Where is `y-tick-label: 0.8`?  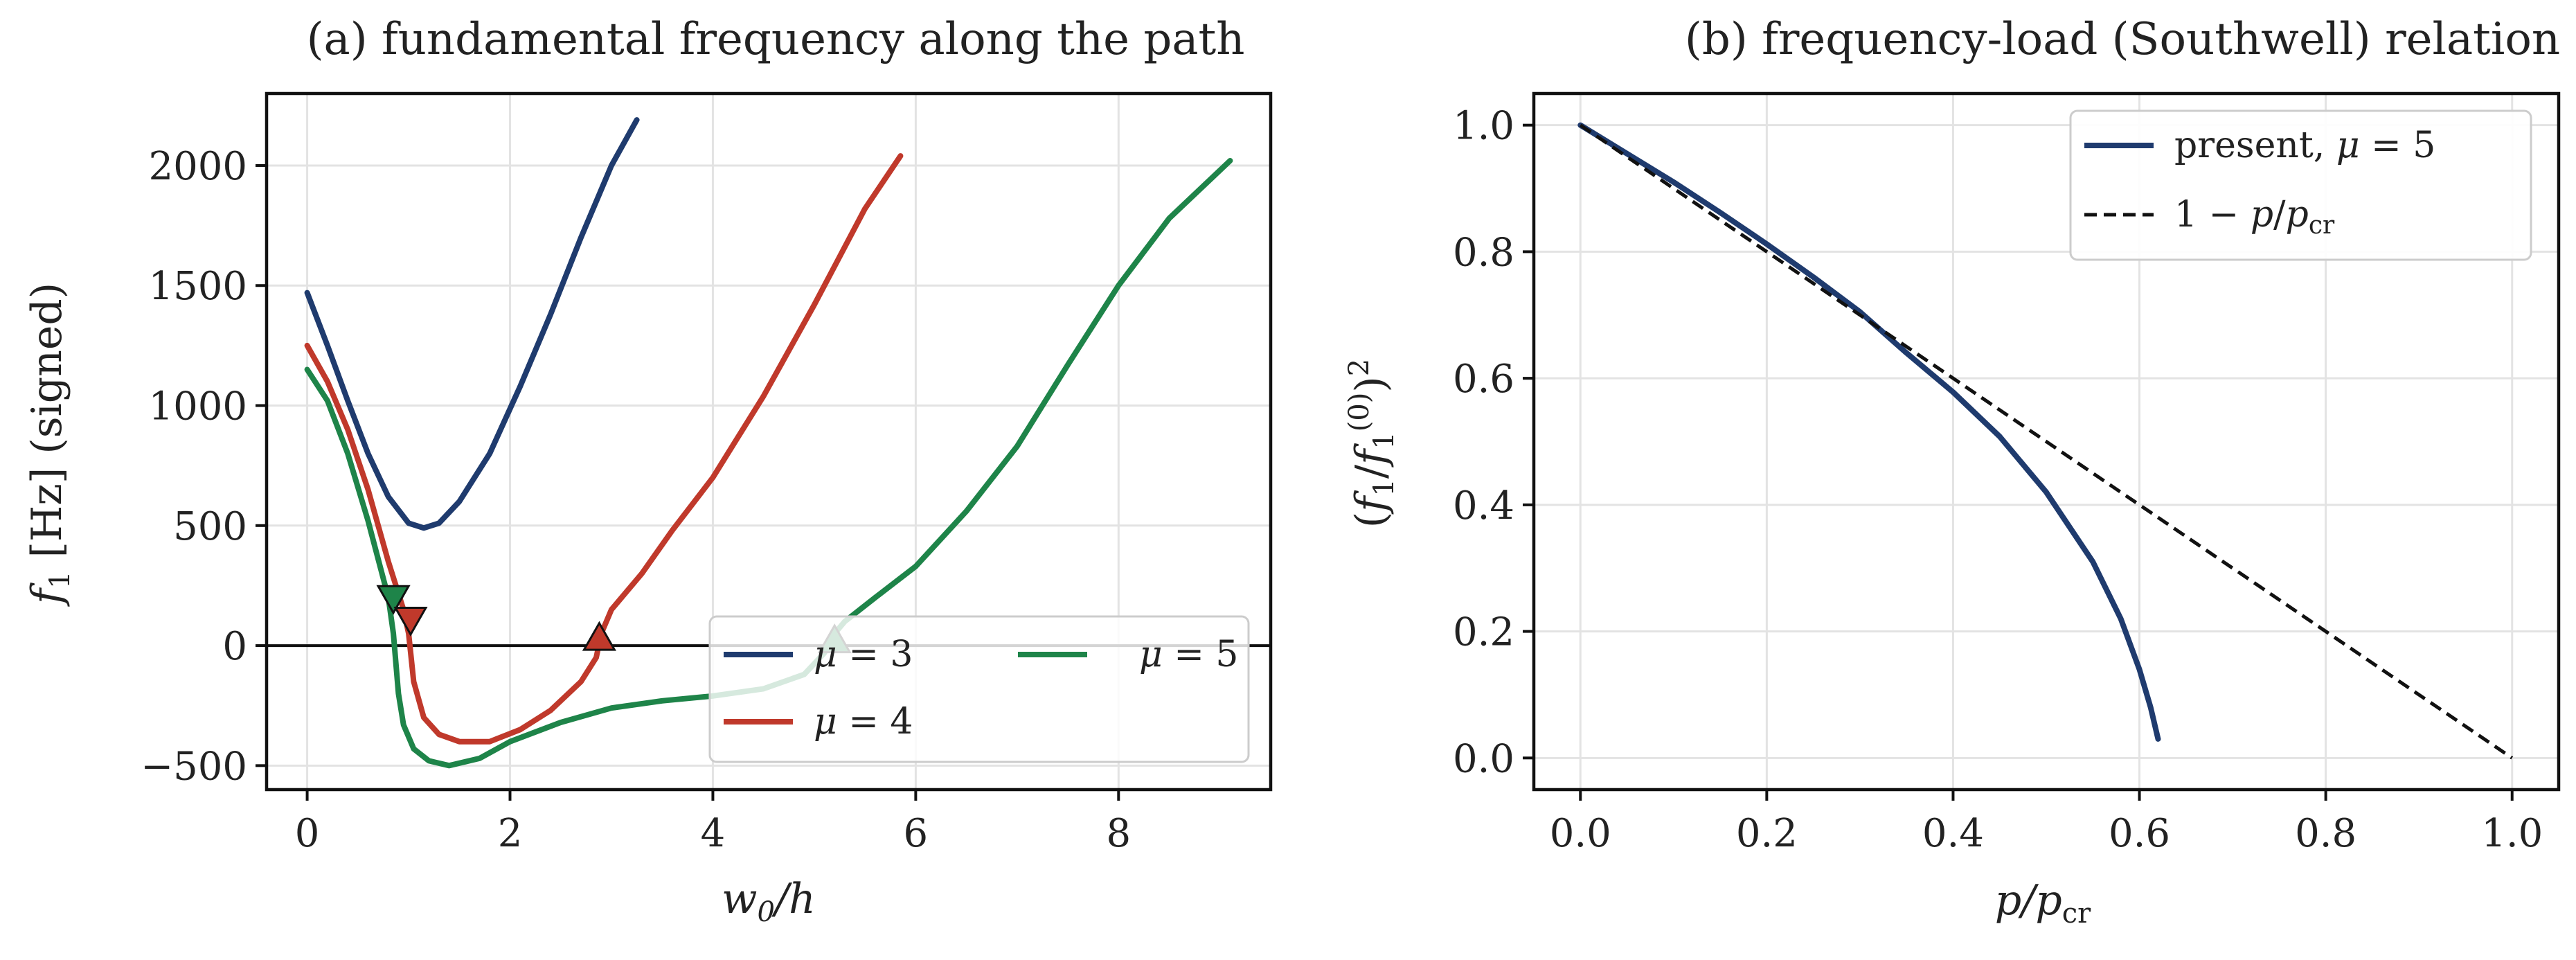 y-tick-label: 0.8 is located at coordinates (1483, 252).